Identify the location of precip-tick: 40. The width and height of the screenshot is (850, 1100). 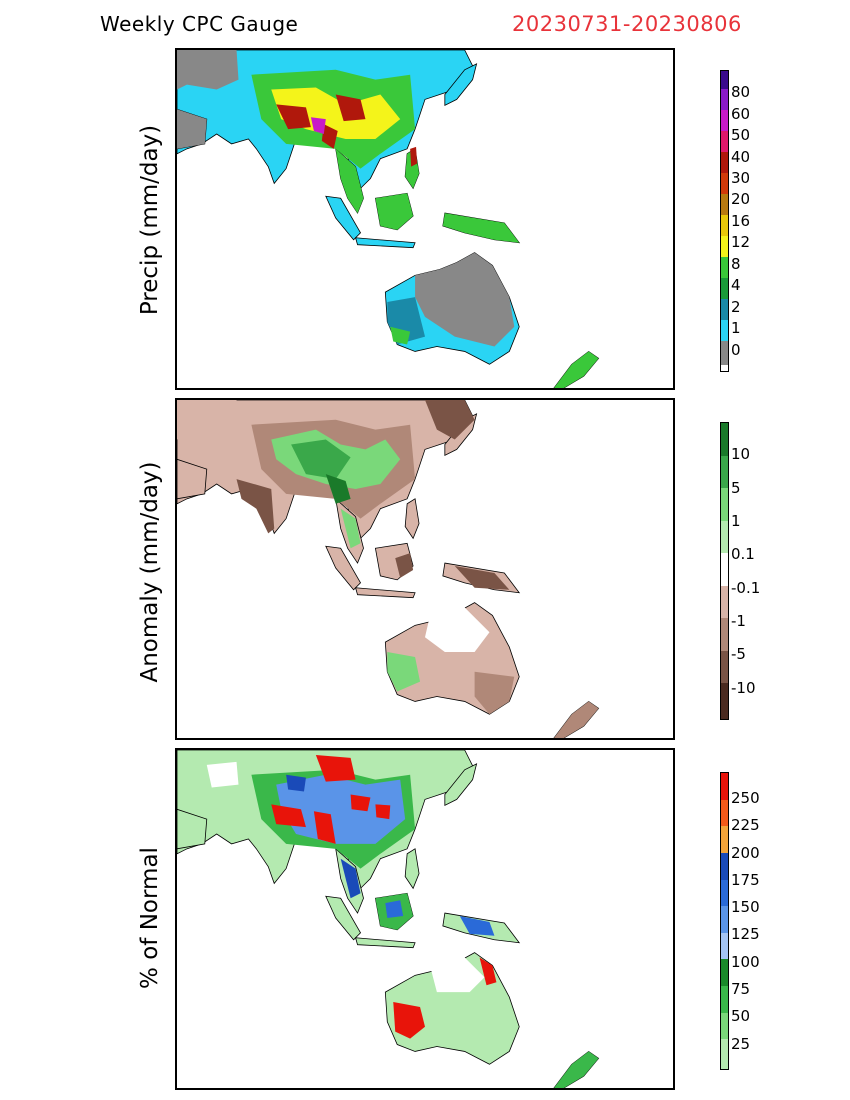
(741, 157).